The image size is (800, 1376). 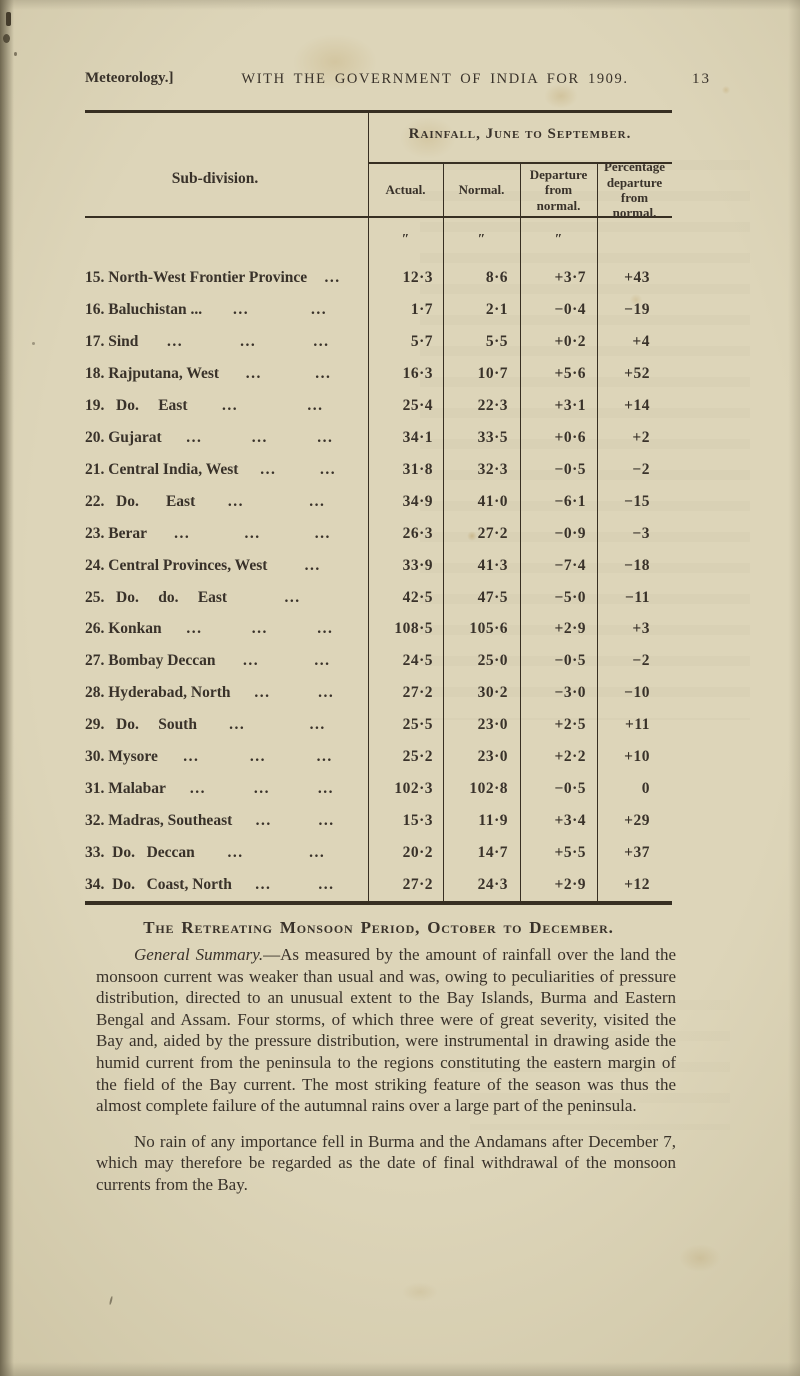 I want to click on value-actual: 108·5, so click(x=413, y=629).